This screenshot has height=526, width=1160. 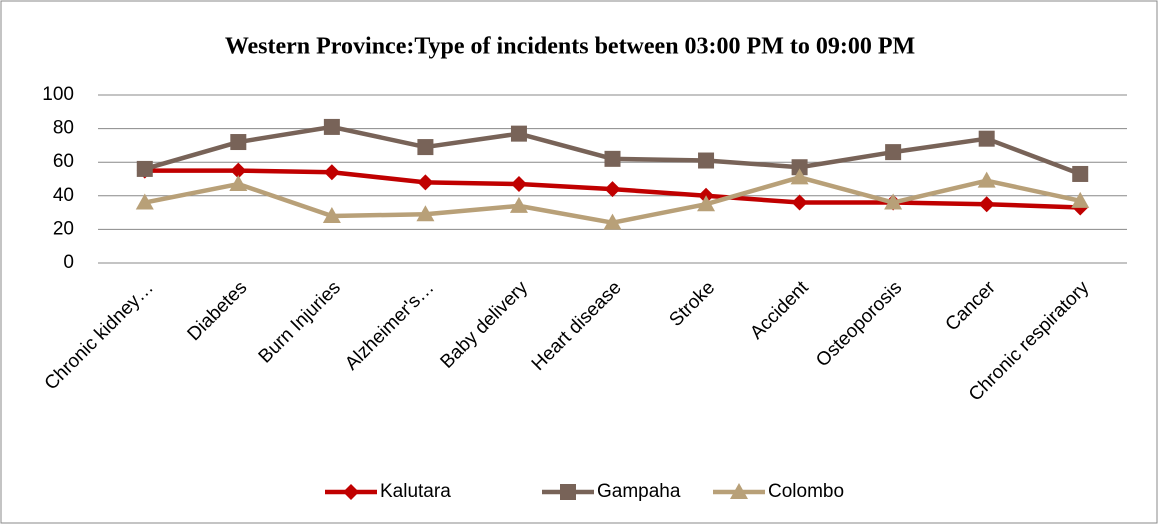 What do you see at coordinates (63, 195) in the screenshot?
I see `y-tick-label: 40` at bounding box center [63, 195].